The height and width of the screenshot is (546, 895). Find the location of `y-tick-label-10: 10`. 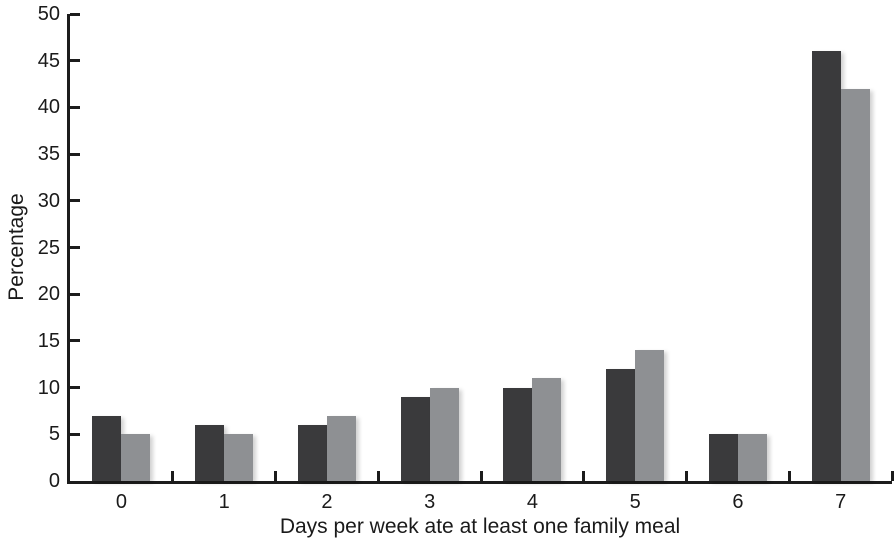

y-tick-label-10: 10 is located at coordinates (48, 387).